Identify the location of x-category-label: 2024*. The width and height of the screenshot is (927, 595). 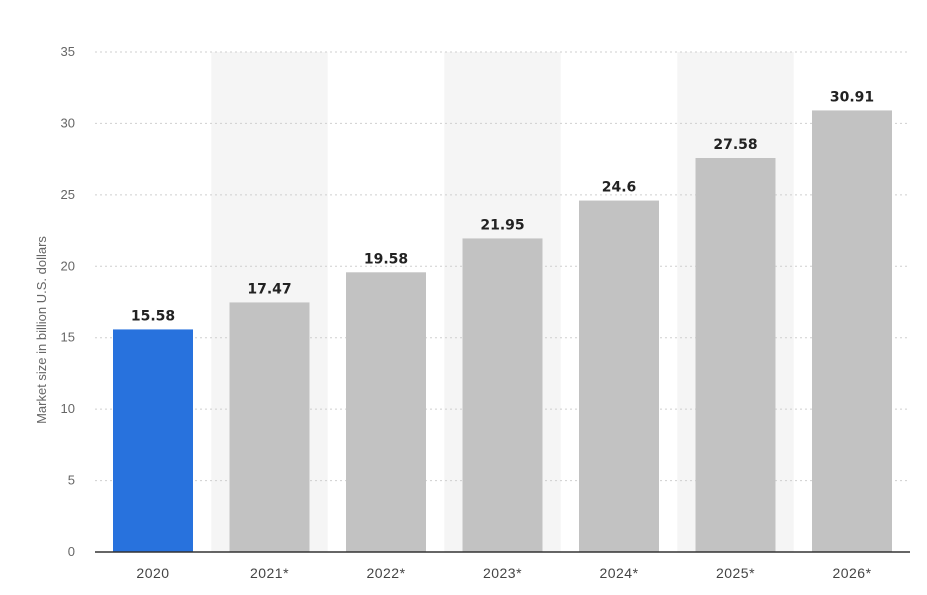
(618, 573).